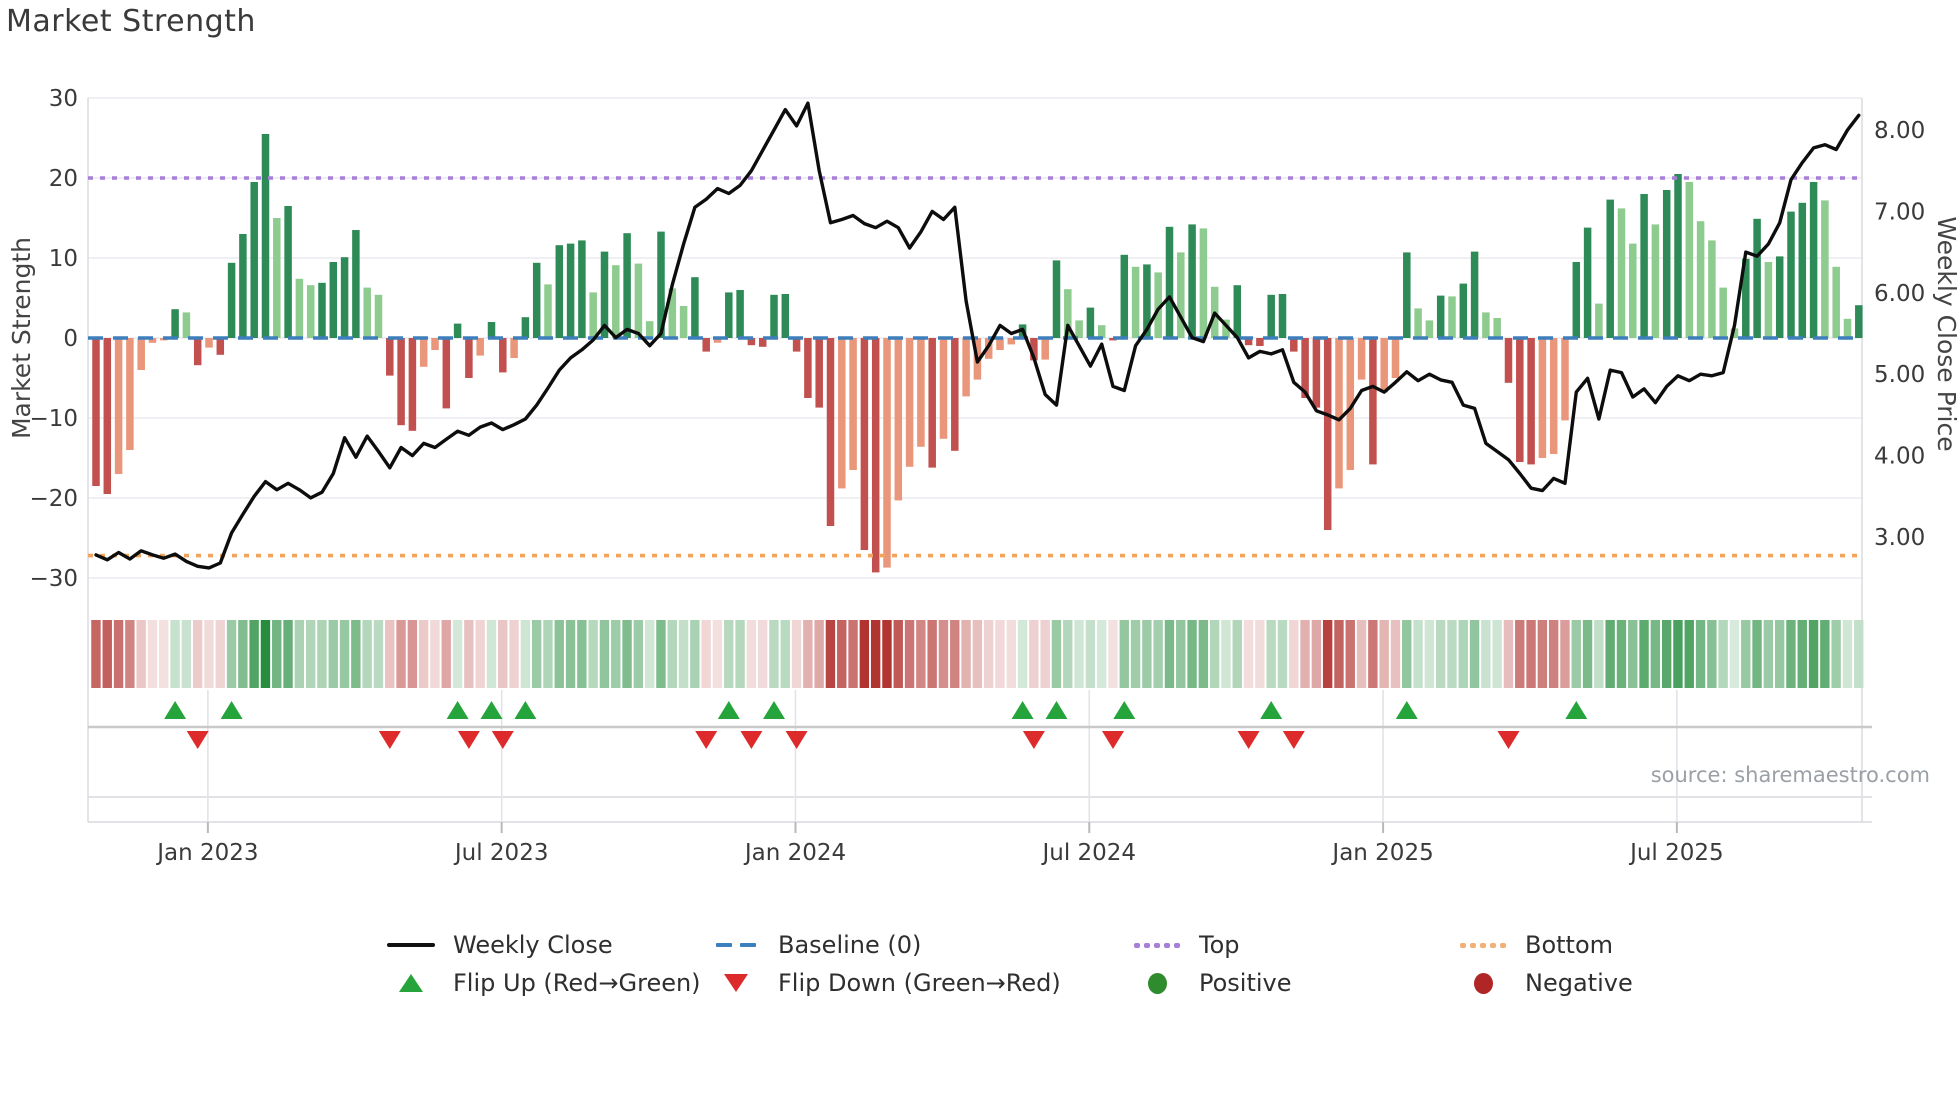 This screenshot has height=1102, width=1960. Describe the element at coordinates (1899, 131) in the screenshot. I see `svg-text: 8.00` at that location.